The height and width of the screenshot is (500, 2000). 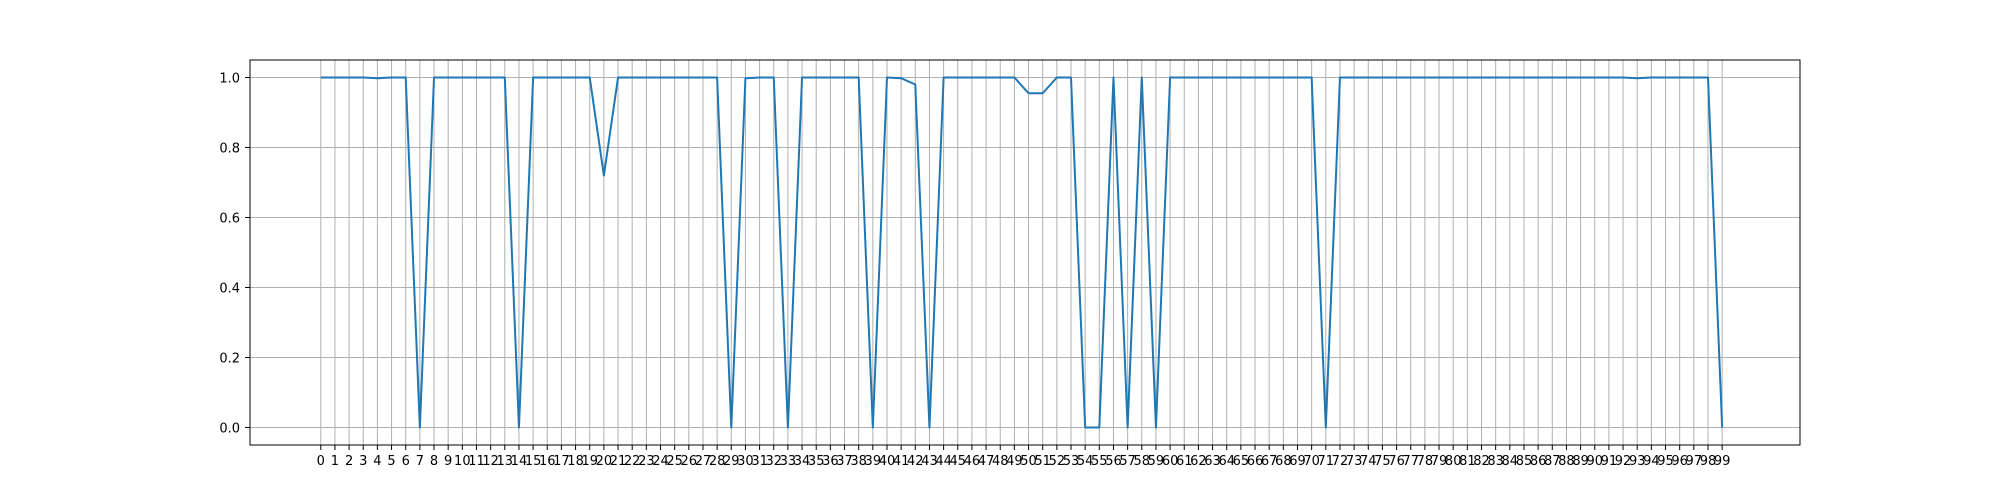 What do you see at coordinates (1297, 461) in the screenshot?
I see `x-tick-label: 69` at bounding box center [1297, 461].